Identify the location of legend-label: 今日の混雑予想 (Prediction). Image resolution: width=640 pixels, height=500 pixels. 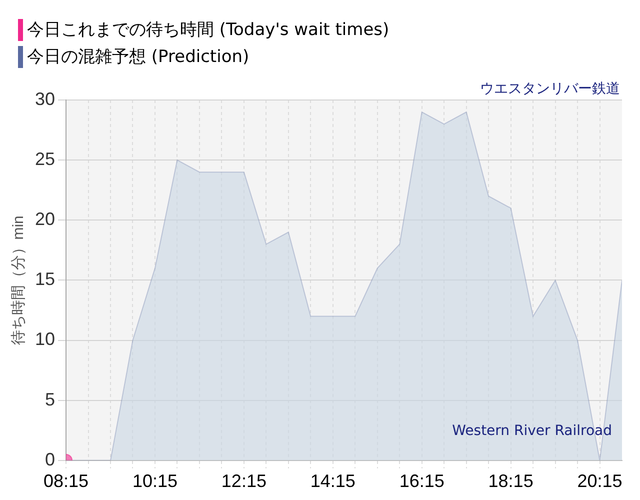
(138, 57).